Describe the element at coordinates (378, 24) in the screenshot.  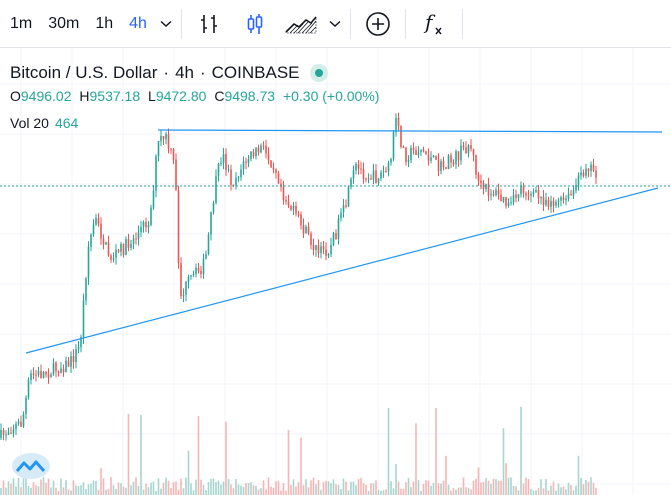
I see `compare-symbol-button` at that location.